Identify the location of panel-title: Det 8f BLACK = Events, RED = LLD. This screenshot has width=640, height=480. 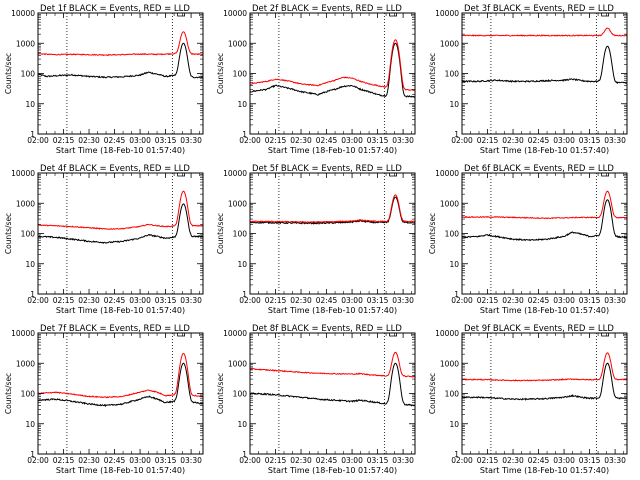
(327, 329).